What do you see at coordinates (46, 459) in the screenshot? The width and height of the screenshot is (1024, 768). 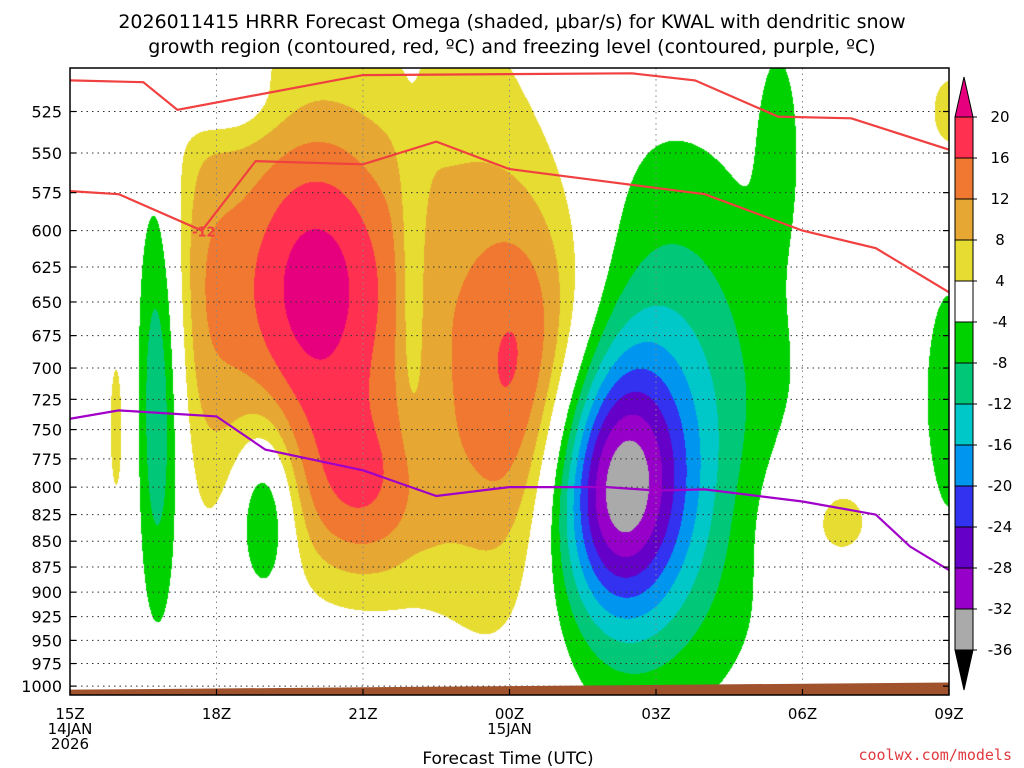 I see `y-tick-label: 775` at bounding box center [46, 459].